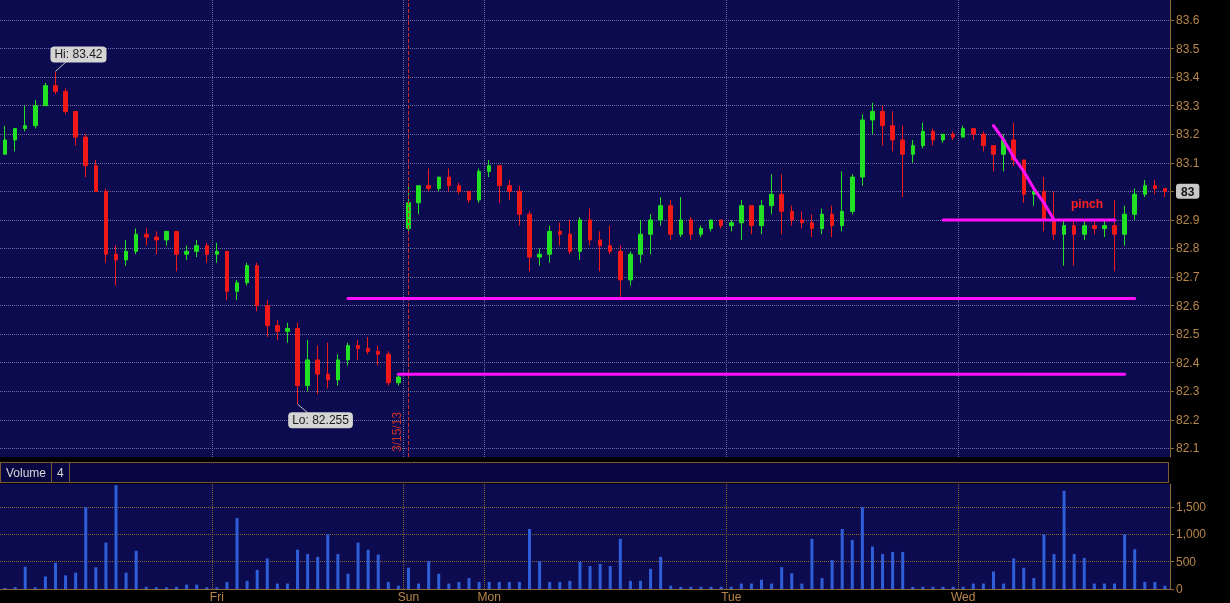  I want to click on y-tick-label: 82.7, so click(1188, 277).